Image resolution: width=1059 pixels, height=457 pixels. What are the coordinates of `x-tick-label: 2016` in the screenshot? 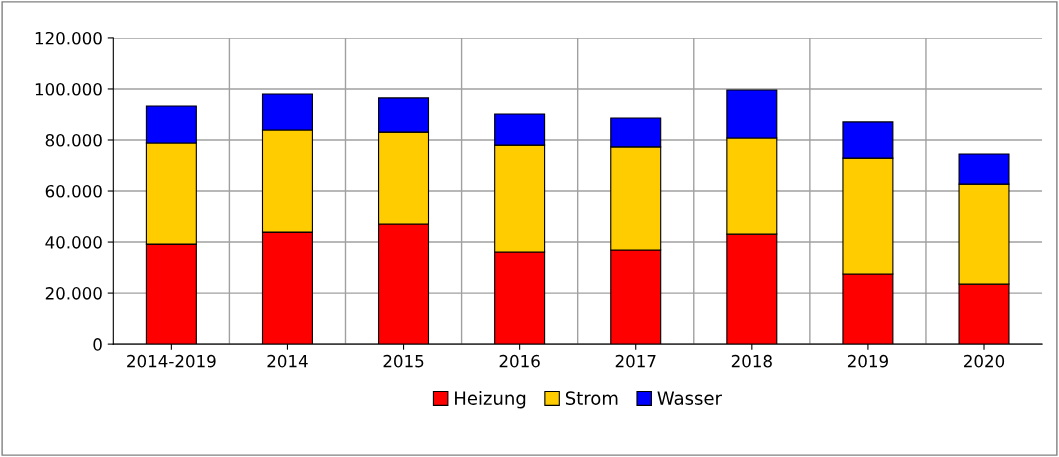 It's located at (519, 361).